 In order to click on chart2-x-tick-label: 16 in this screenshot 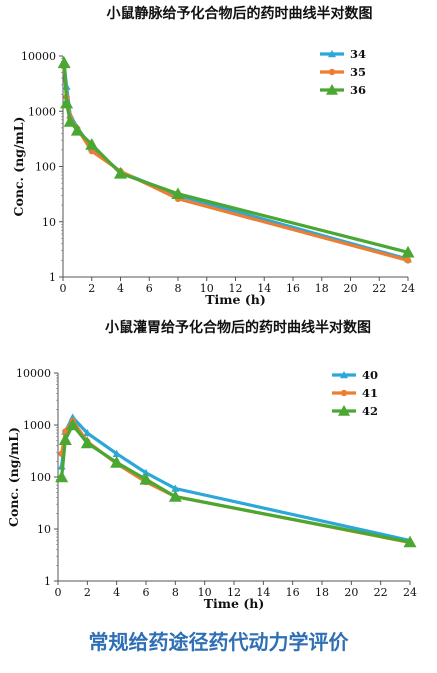, I will do `click(293, 592)`.